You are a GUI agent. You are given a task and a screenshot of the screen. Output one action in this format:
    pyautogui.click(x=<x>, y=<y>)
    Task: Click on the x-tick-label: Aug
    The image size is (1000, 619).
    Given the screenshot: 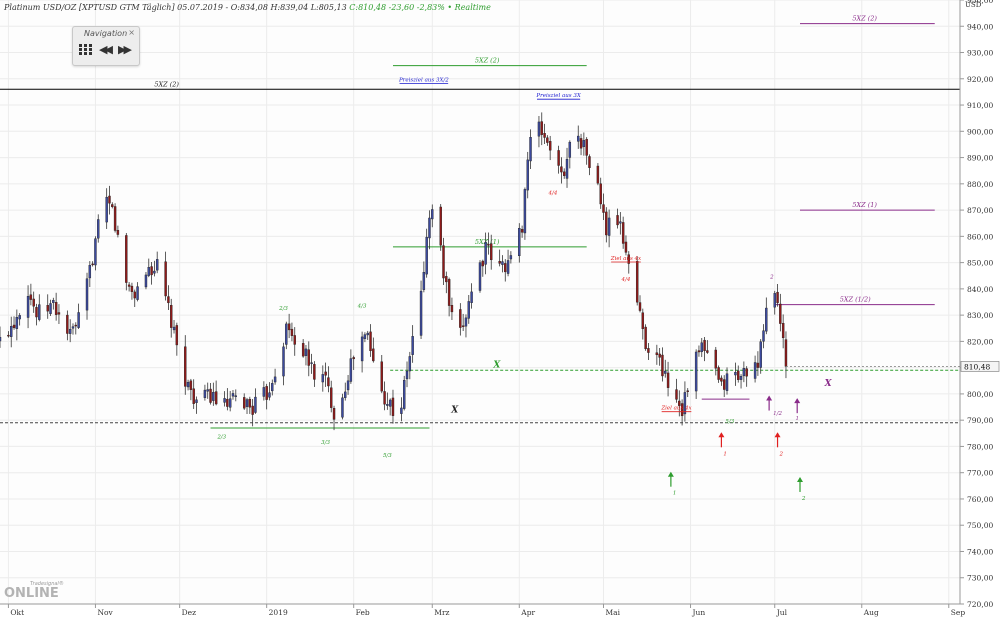 What is the action you would take?
    pyautogui.click(x=871, y=612)
    